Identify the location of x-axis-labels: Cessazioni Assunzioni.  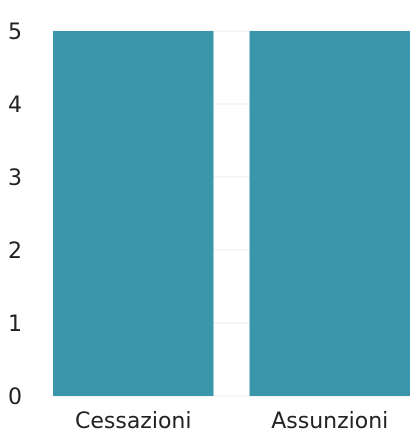
(231, 421).